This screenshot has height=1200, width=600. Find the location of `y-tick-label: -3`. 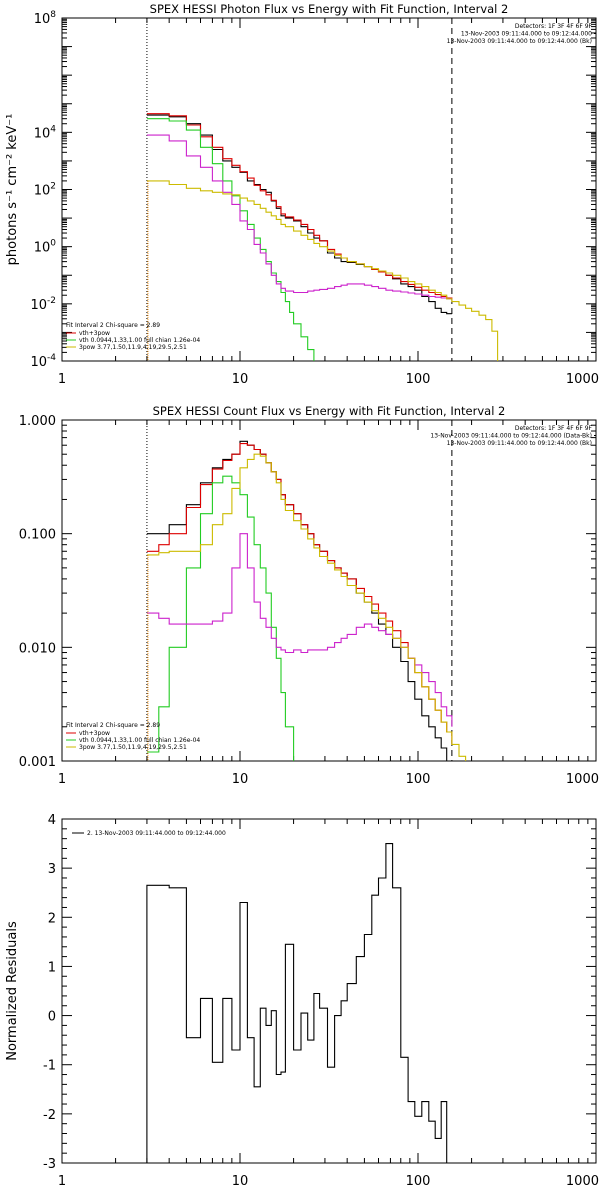

y-tick-label: -3 is located at coordinates (49, 1164).